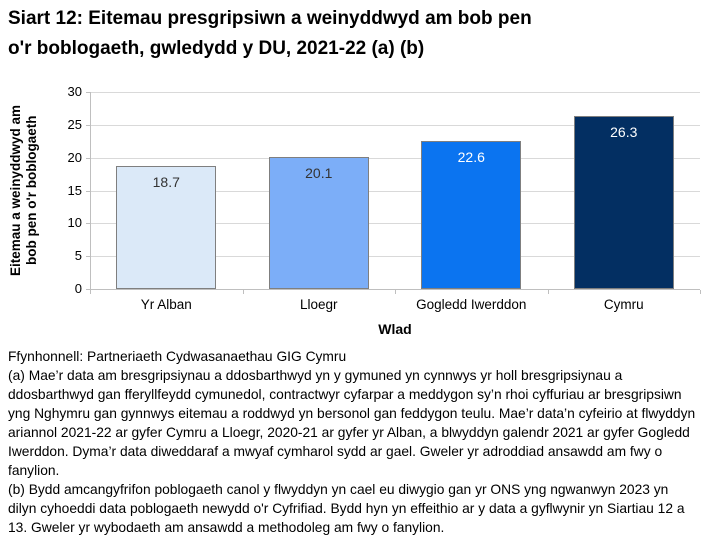  What do you see at coordinates (623, 202) in the screenshot?
I see `bar-cymru: 26.3` at bounding box center [623, 202].